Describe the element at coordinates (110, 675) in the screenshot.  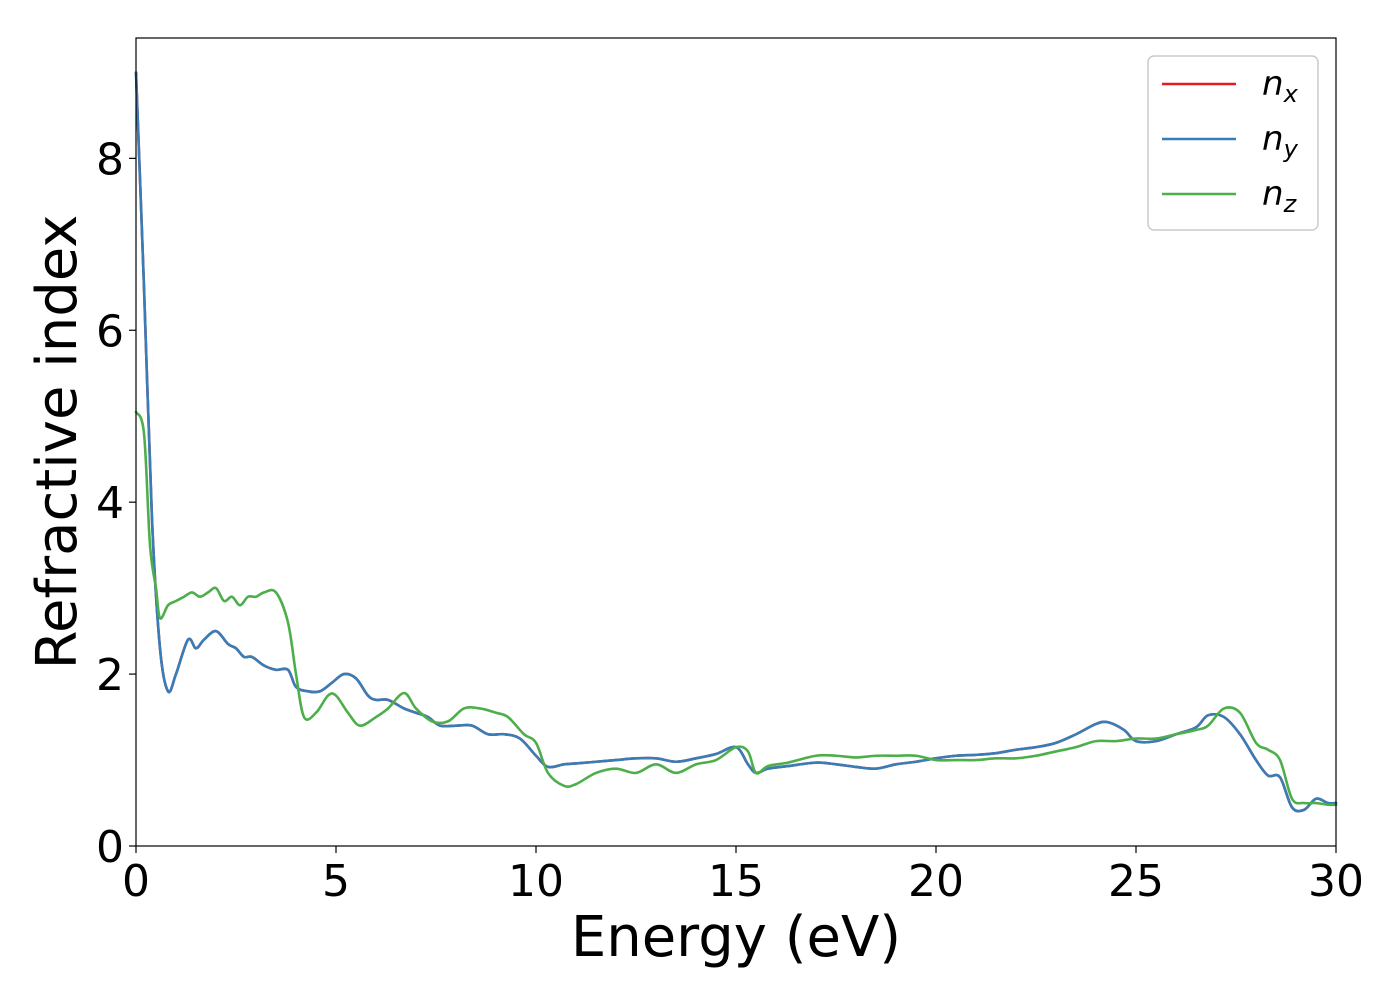
I see `y-tick-label: 2` at that location.